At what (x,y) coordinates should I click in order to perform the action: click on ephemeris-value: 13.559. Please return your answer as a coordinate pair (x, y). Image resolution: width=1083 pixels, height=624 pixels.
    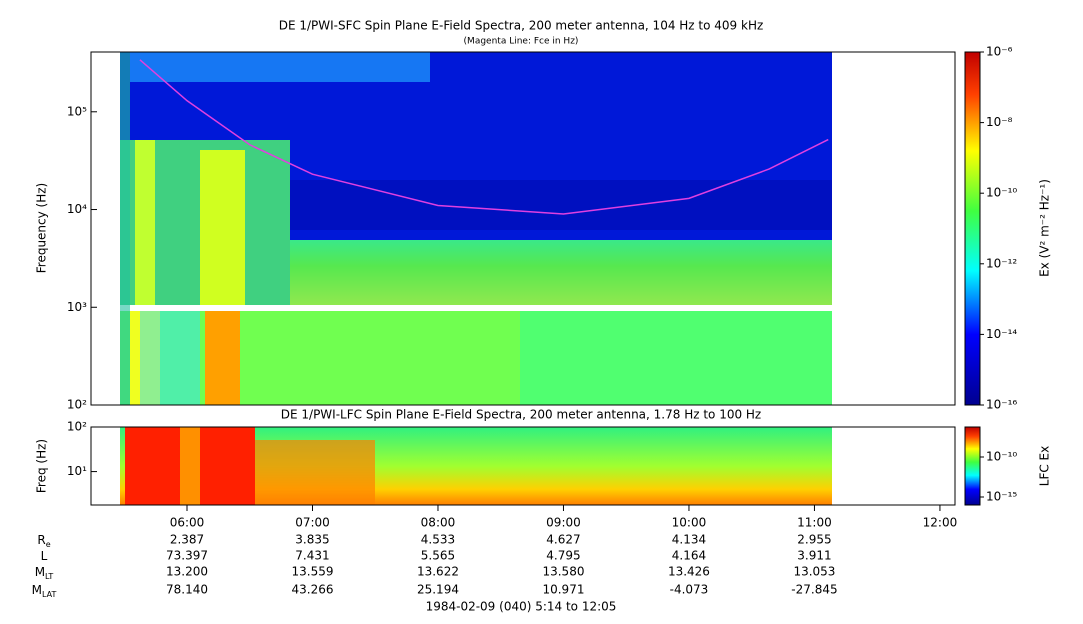
    Looking at the image, I should click on (312, 572).